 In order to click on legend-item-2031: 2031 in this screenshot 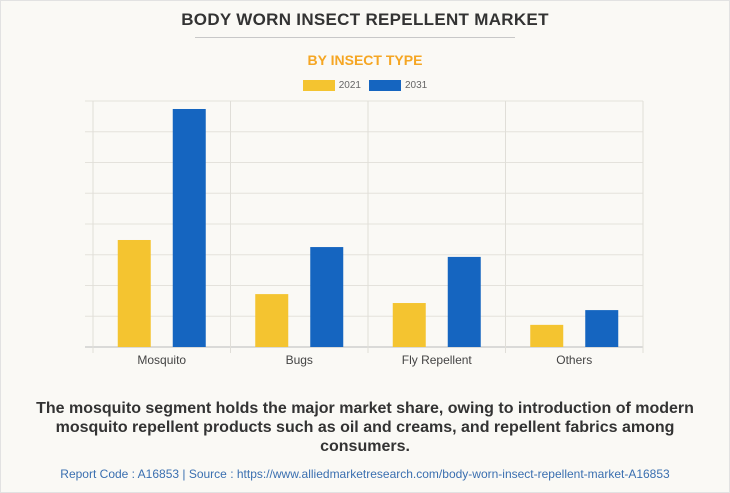, I will do `click(398, 85)`.